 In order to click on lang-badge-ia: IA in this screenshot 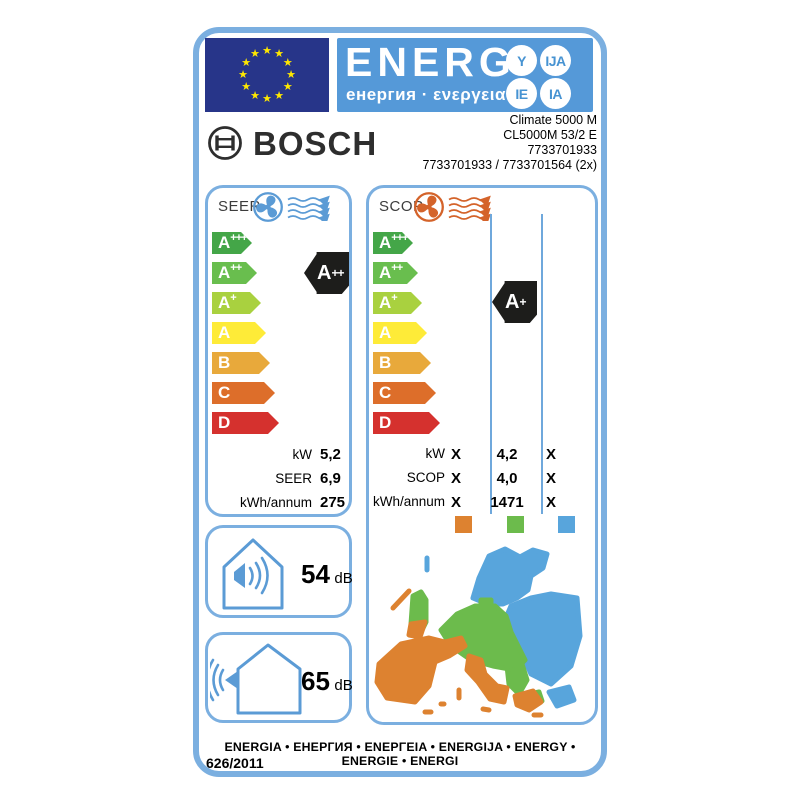, I will do `click(555, 93)`.